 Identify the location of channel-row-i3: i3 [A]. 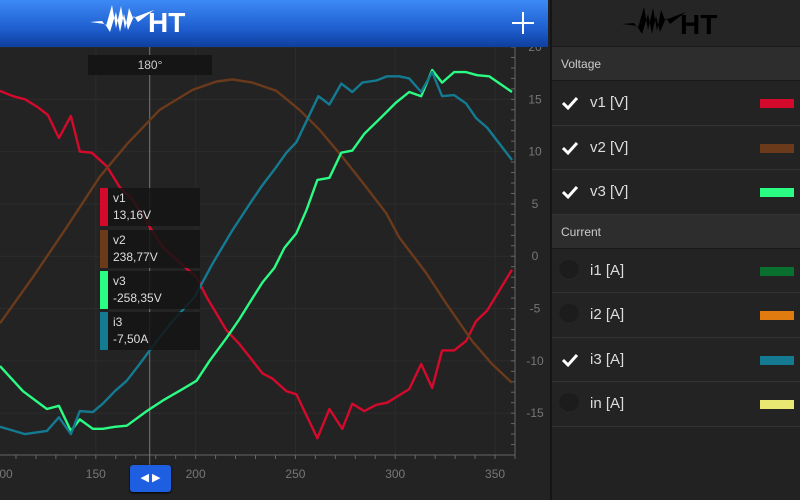
(676, 359).